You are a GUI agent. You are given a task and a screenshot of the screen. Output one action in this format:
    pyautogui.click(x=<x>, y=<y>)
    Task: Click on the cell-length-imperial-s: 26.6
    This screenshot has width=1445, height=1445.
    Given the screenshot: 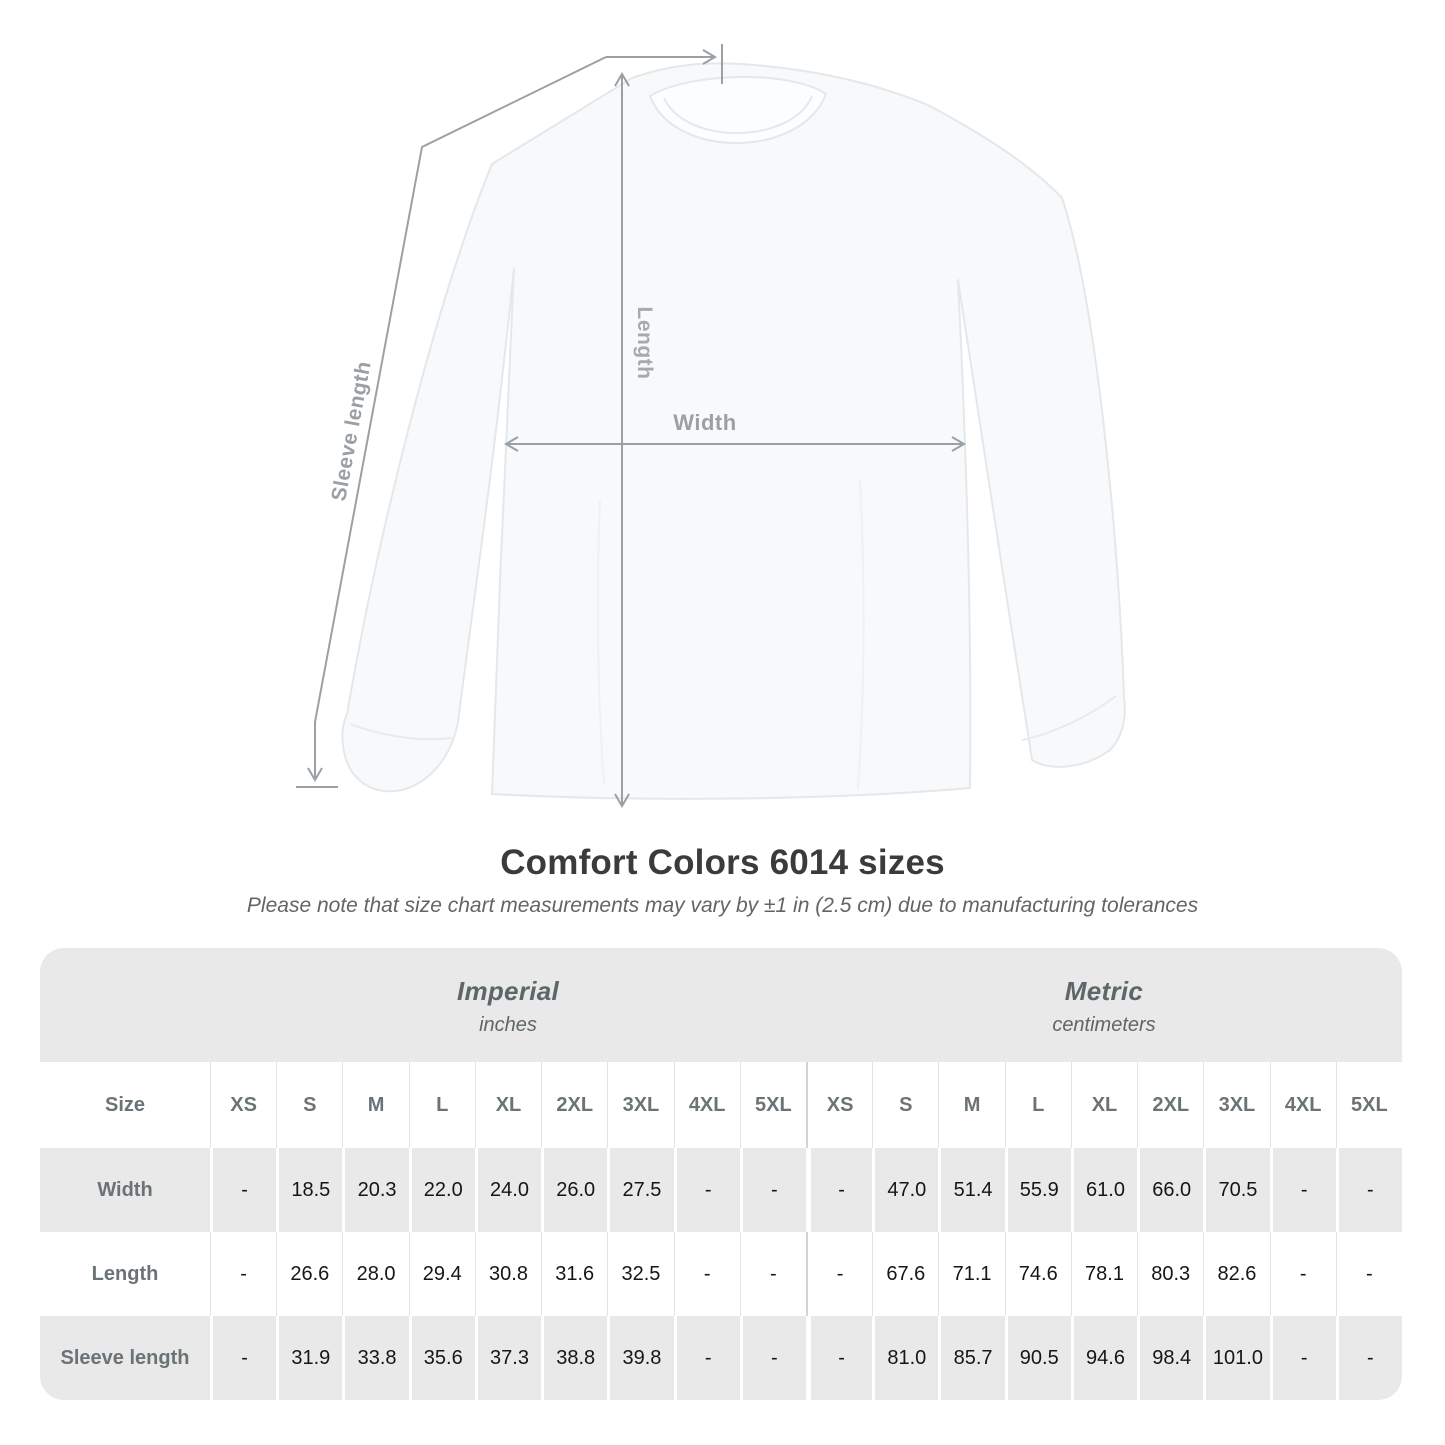 What is the action you would take?
    pyautogui.click(x=309, y=1274)
    